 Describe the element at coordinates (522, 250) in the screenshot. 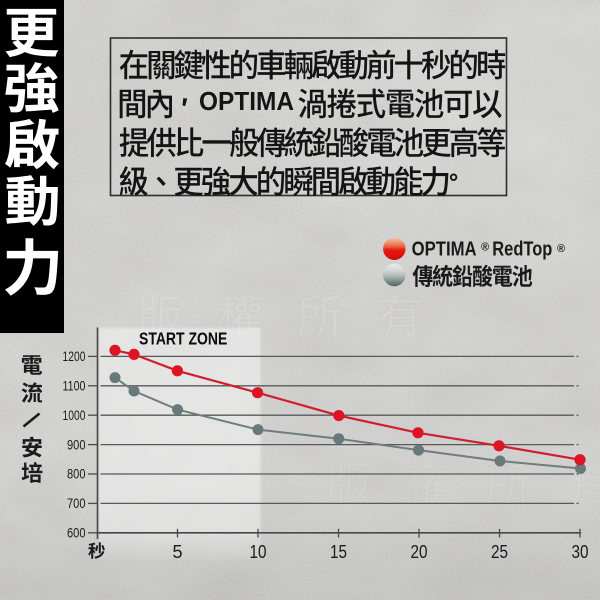

I see `svg-text: RedTop` at that location.